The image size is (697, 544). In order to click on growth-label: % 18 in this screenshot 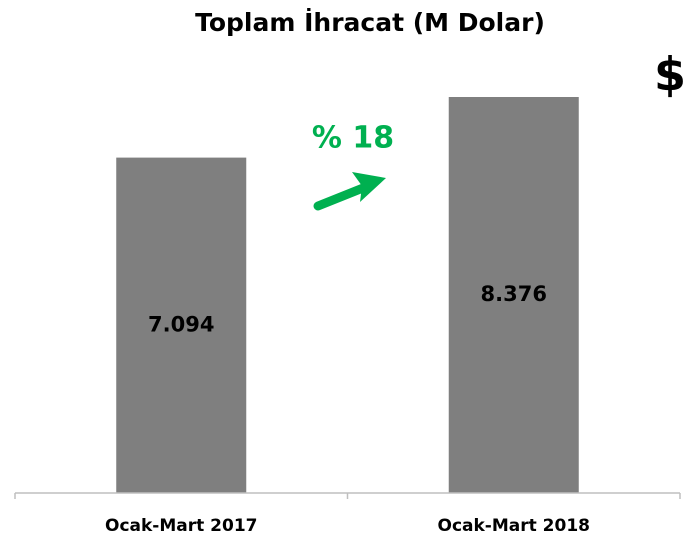, I will do `click(353, 138)`.